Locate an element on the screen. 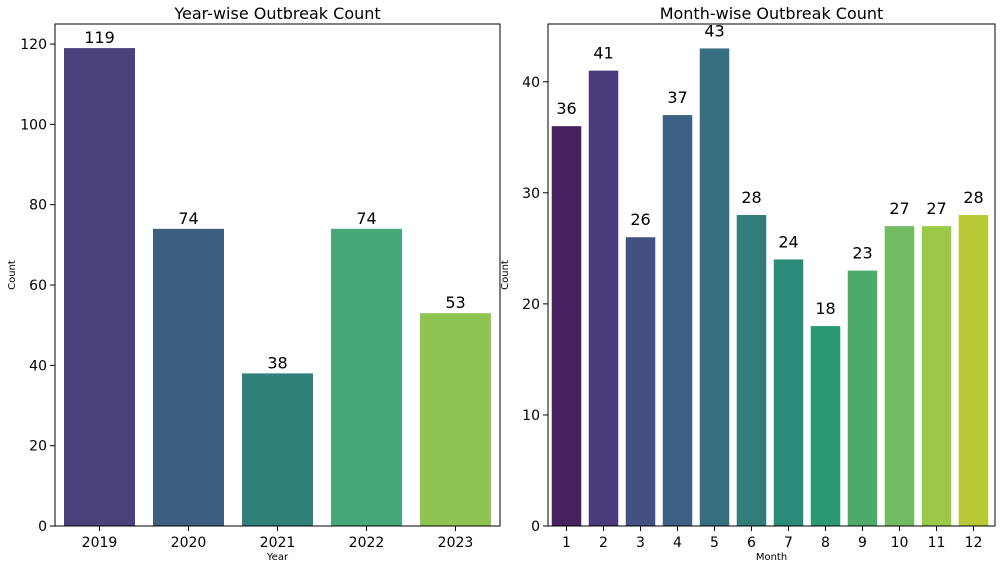 The width and height of the screenshot is (1000, 568). chart-1-bar-2023 is located at coordinates (455, 419).